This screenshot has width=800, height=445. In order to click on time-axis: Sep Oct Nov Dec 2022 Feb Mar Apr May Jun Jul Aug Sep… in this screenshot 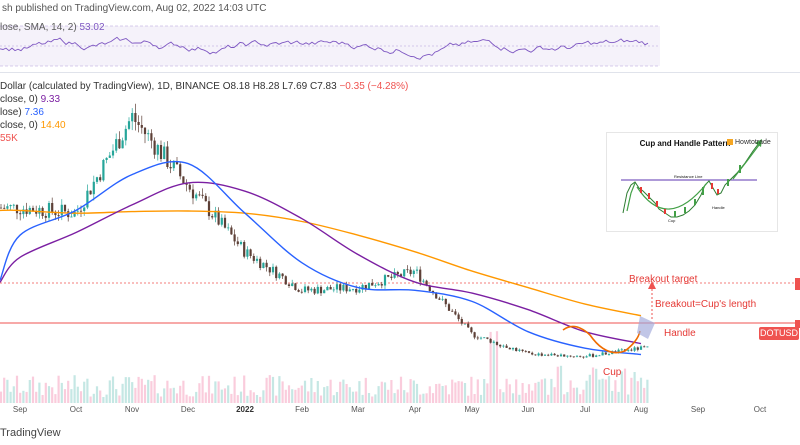, I will do `click(400, 410)`.